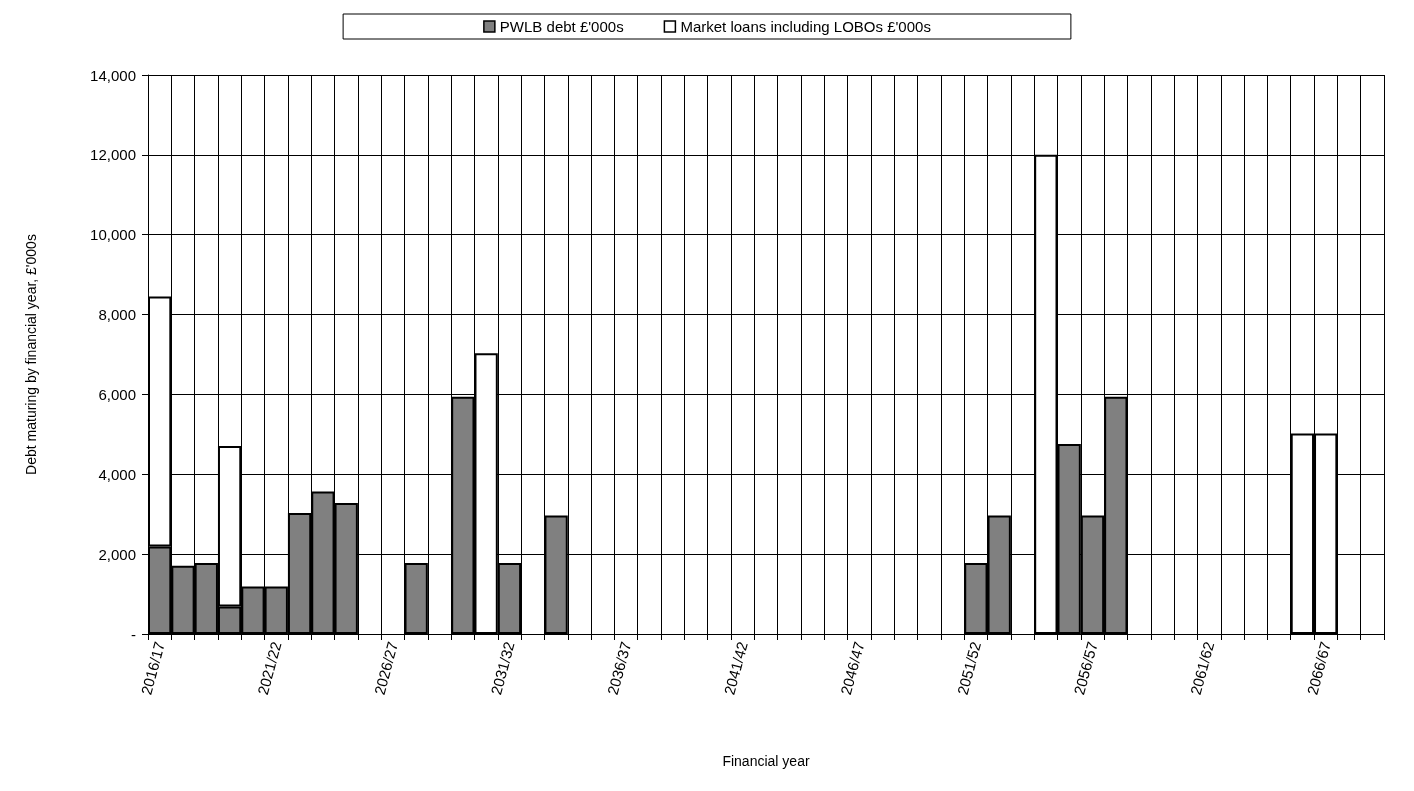 The height and width of the screenshot is (791, 1414). What do you see at coordinates (117, 474) in the screenshot?
I see `y-tick-label: 4,000` at bounding box center [117, 474].